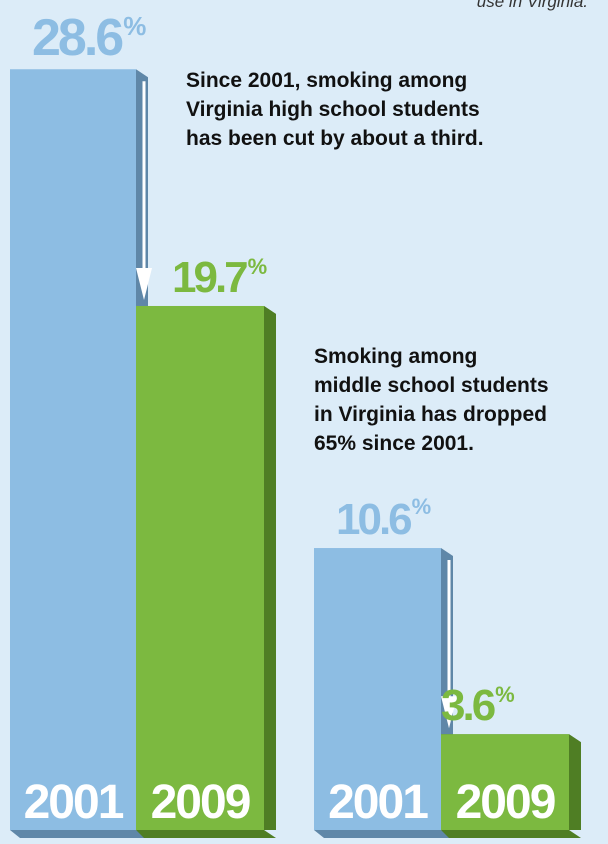  What do you see at coordinates (431, 385) in the screenshot?
I see `middle-school-annotation-line: middle school students` at bounding box center [431, 385].